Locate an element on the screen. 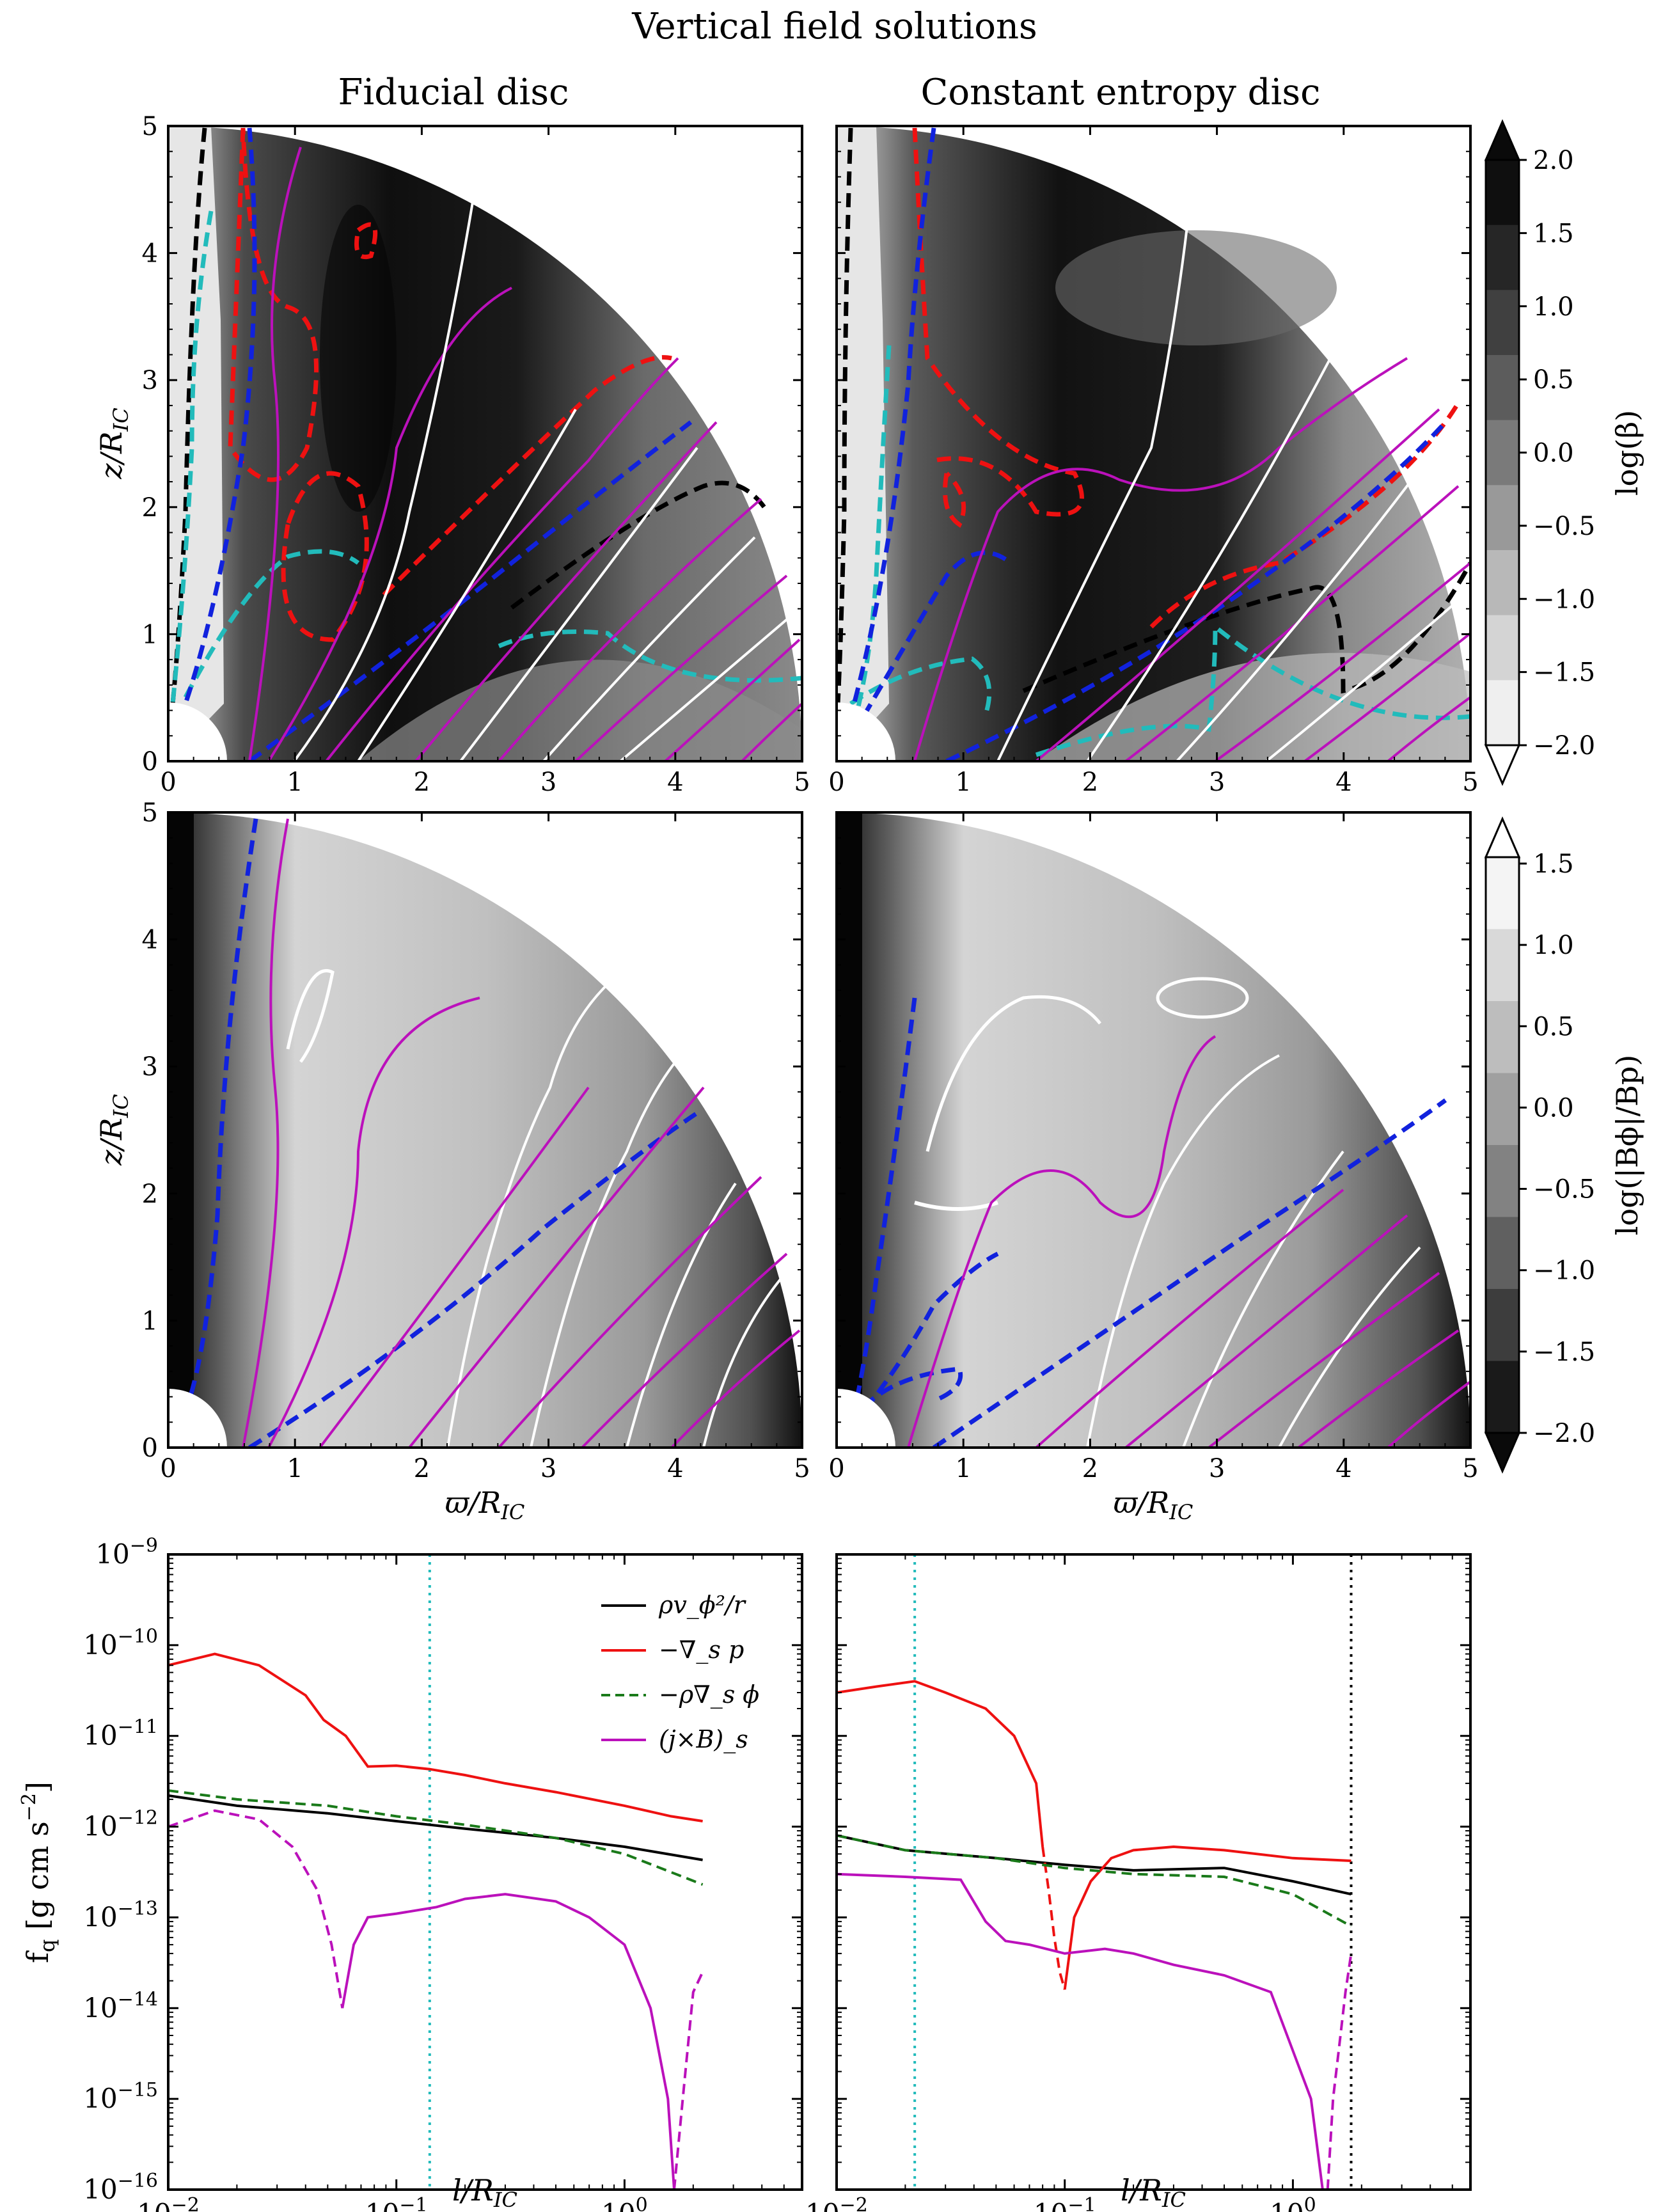 The width and height of the screenshot is (1670, 2212). panel-middle-left is located at coordinates (485, 1130).